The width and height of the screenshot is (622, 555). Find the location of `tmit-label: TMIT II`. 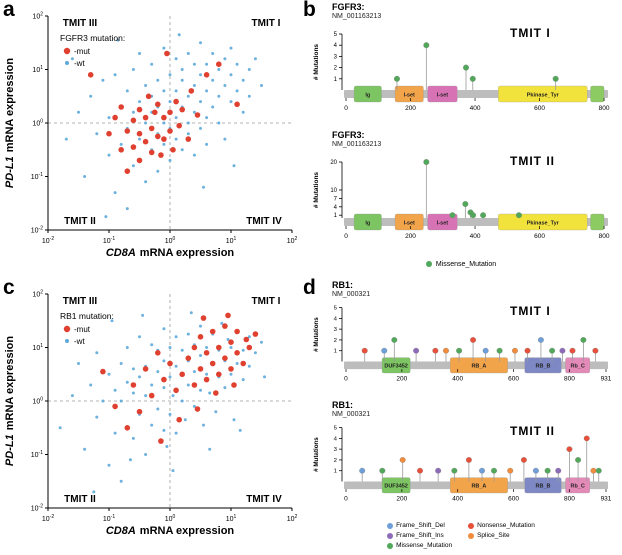

tmit-label: TMIT II is located at coordinates (532, 431).